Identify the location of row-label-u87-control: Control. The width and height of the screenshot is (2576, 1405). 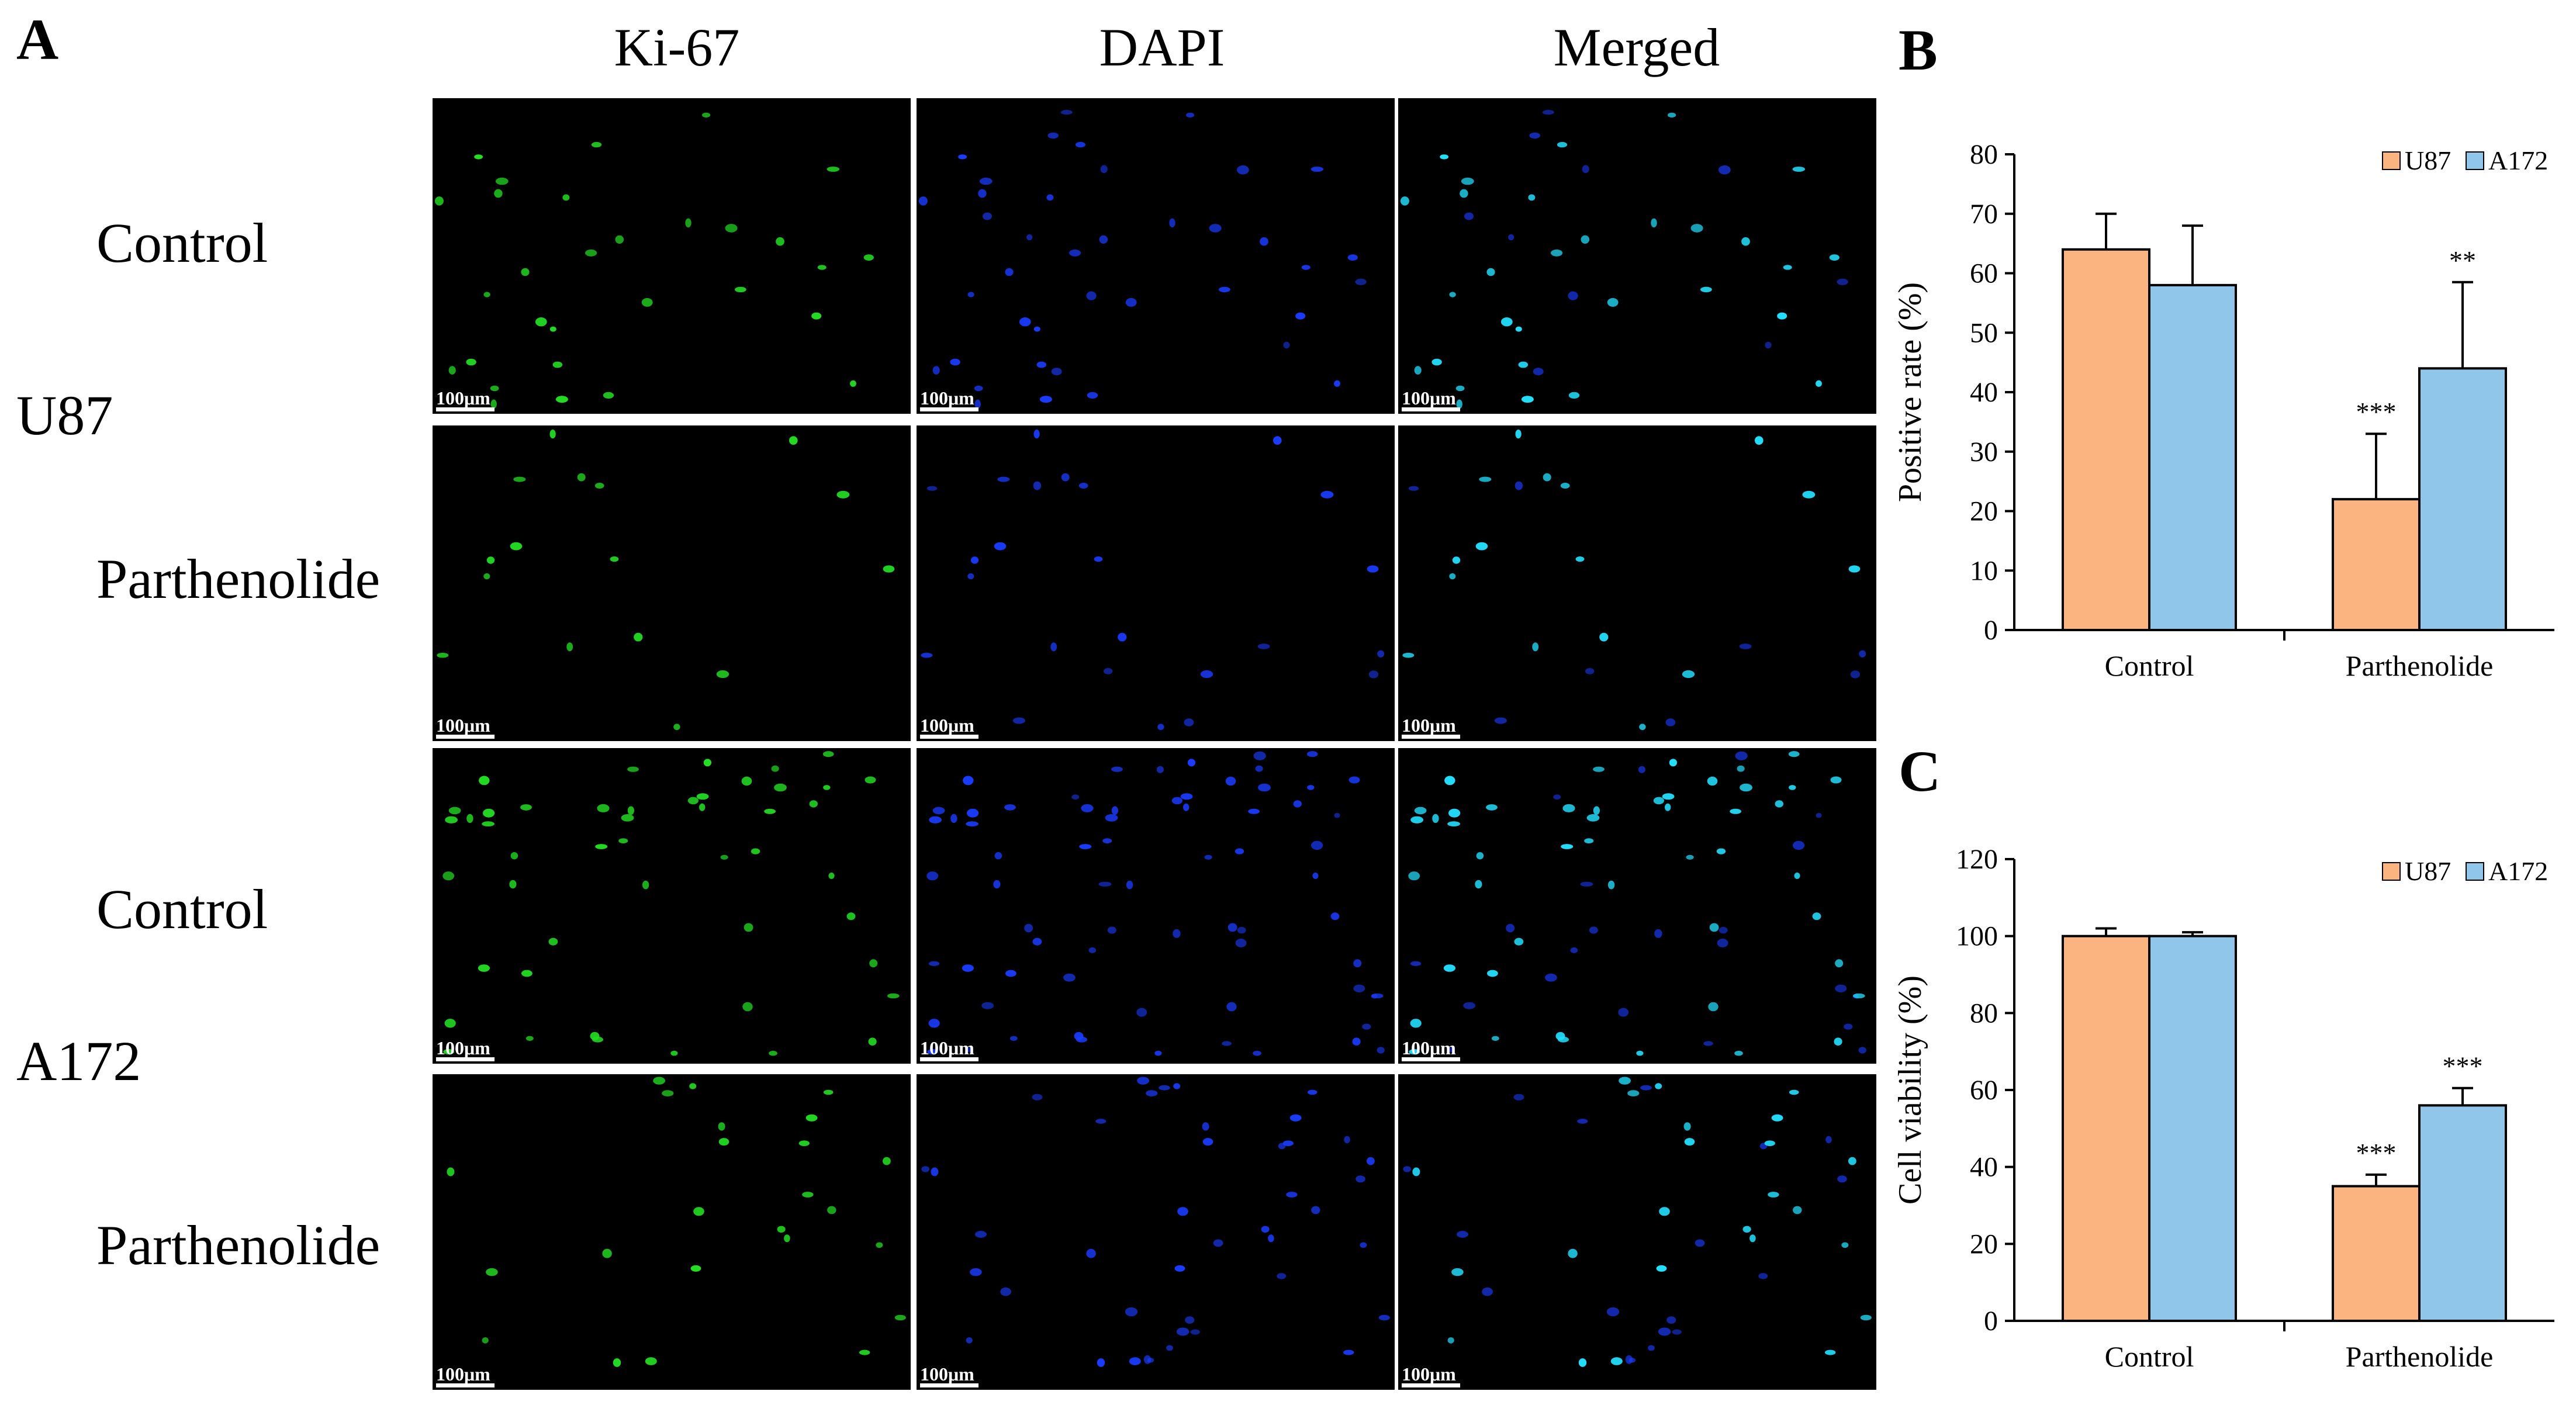
(182, 243).